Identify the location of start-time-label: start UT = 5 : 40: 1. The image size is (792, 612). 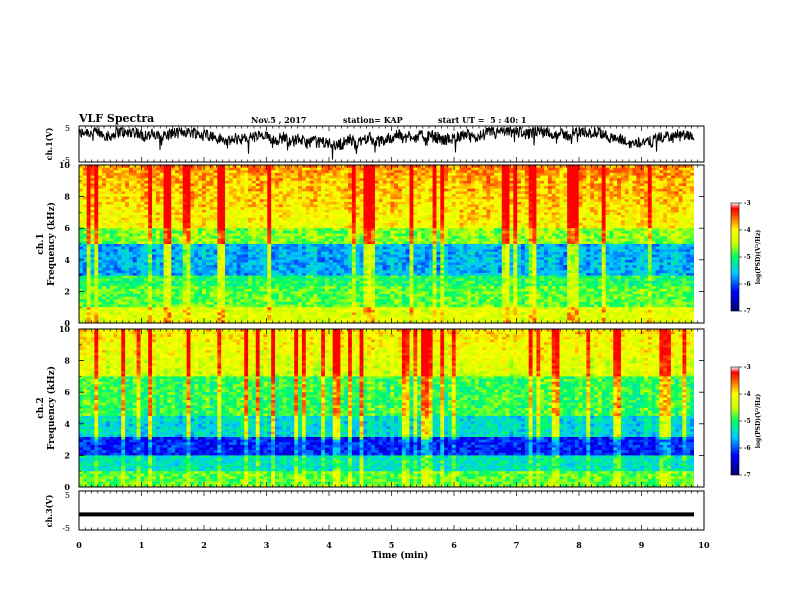
(482, 120).